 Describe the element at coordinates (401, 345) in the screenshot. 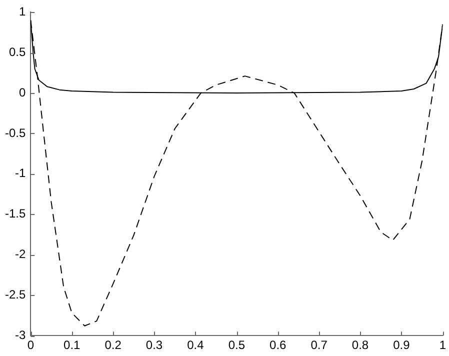

I see `x-tick-label: 0.9` at that location.